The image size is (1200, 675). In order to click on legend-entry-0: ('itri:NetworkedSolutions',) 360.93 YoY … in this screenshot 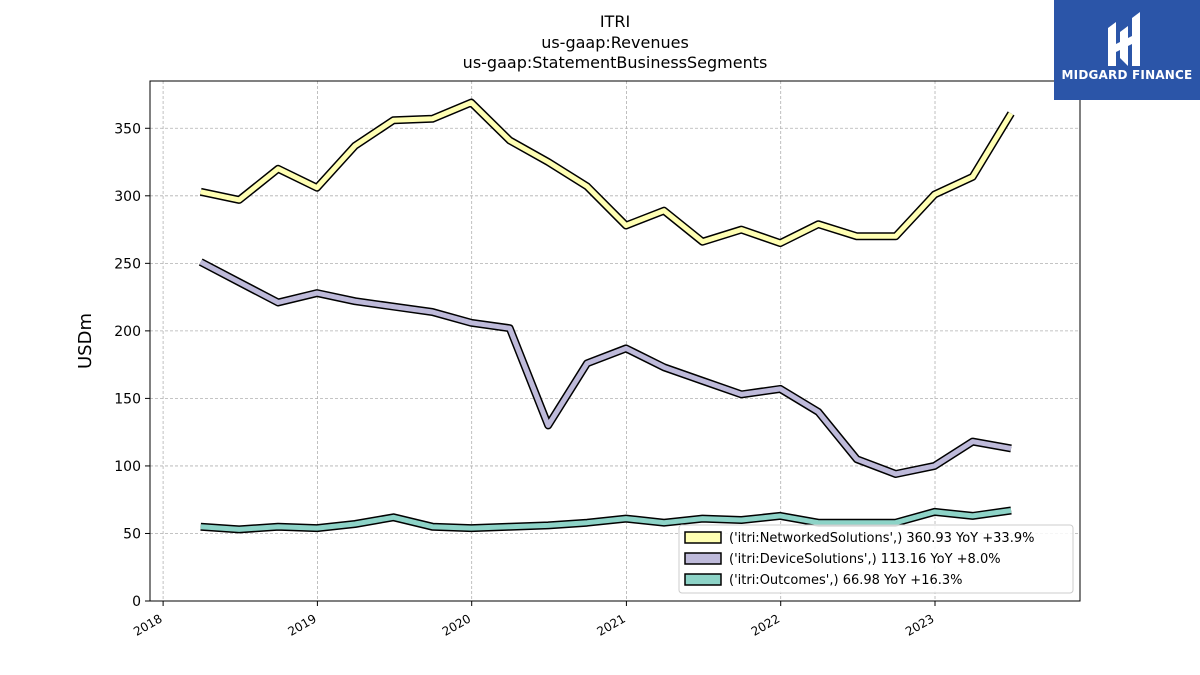, I will do `click(881, 538)`.